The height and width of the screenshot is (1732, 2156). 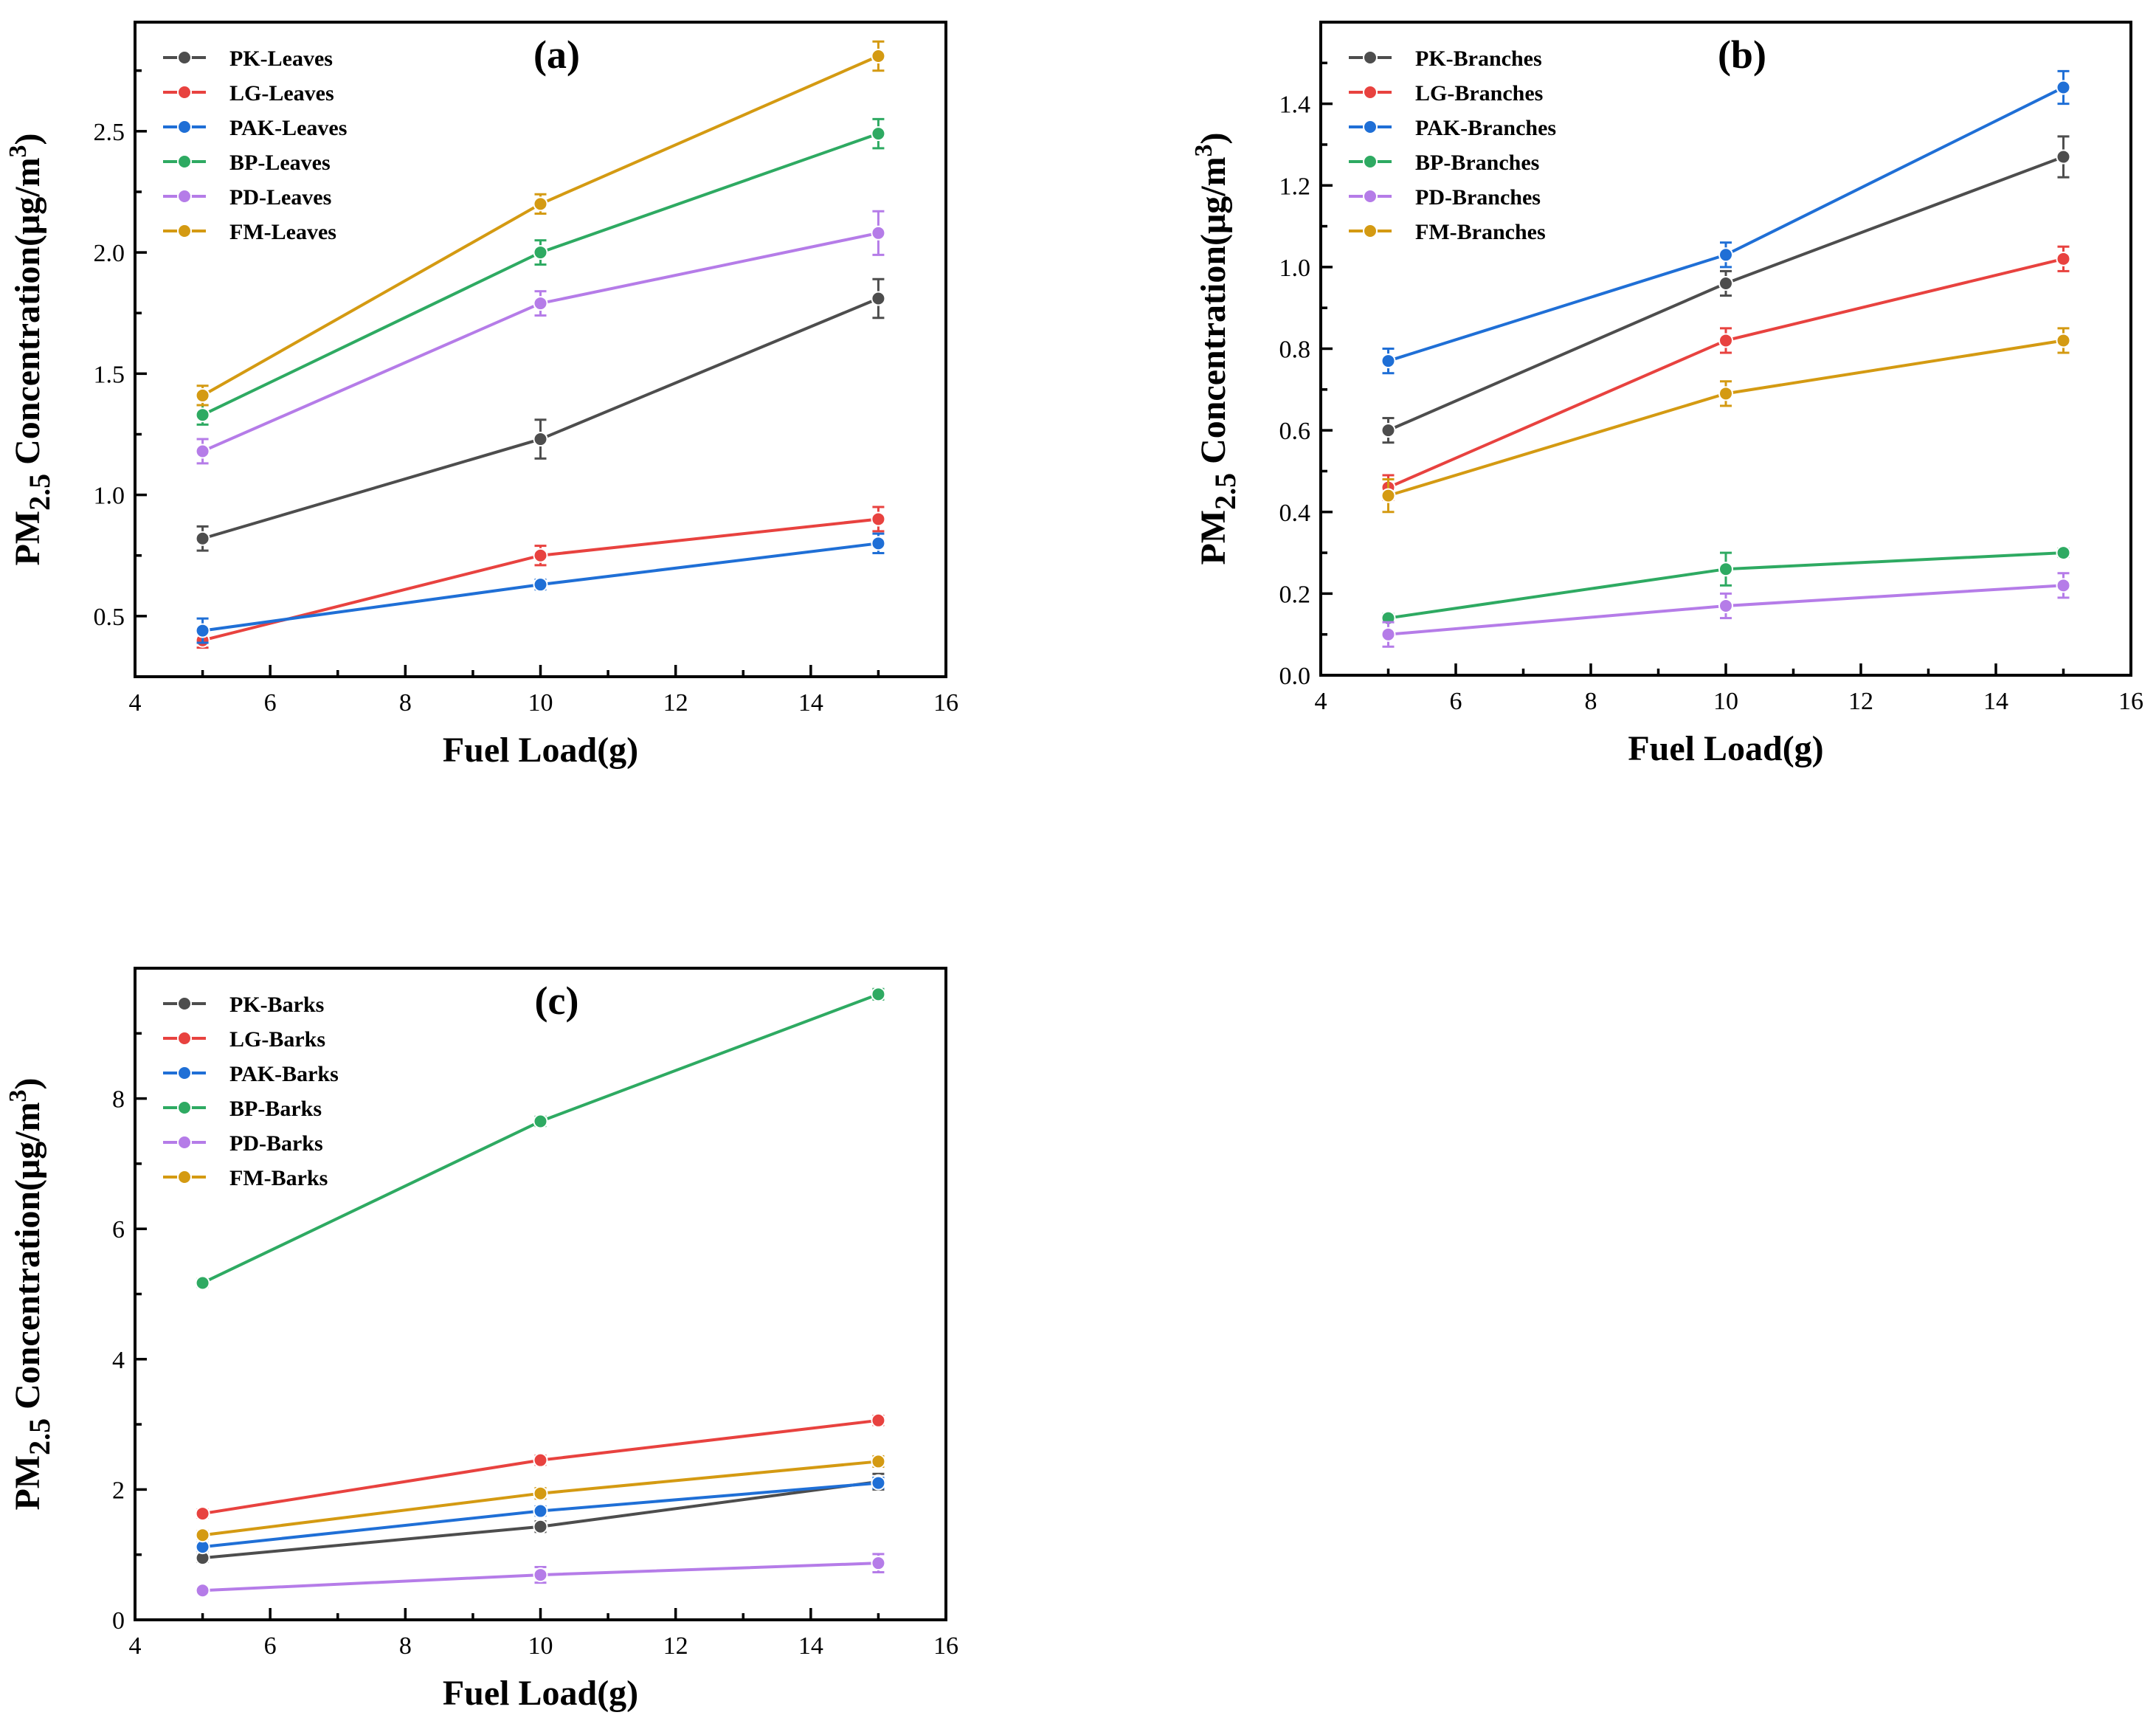 I want to click on series-bp-barks, so click(x=540, y=1139).